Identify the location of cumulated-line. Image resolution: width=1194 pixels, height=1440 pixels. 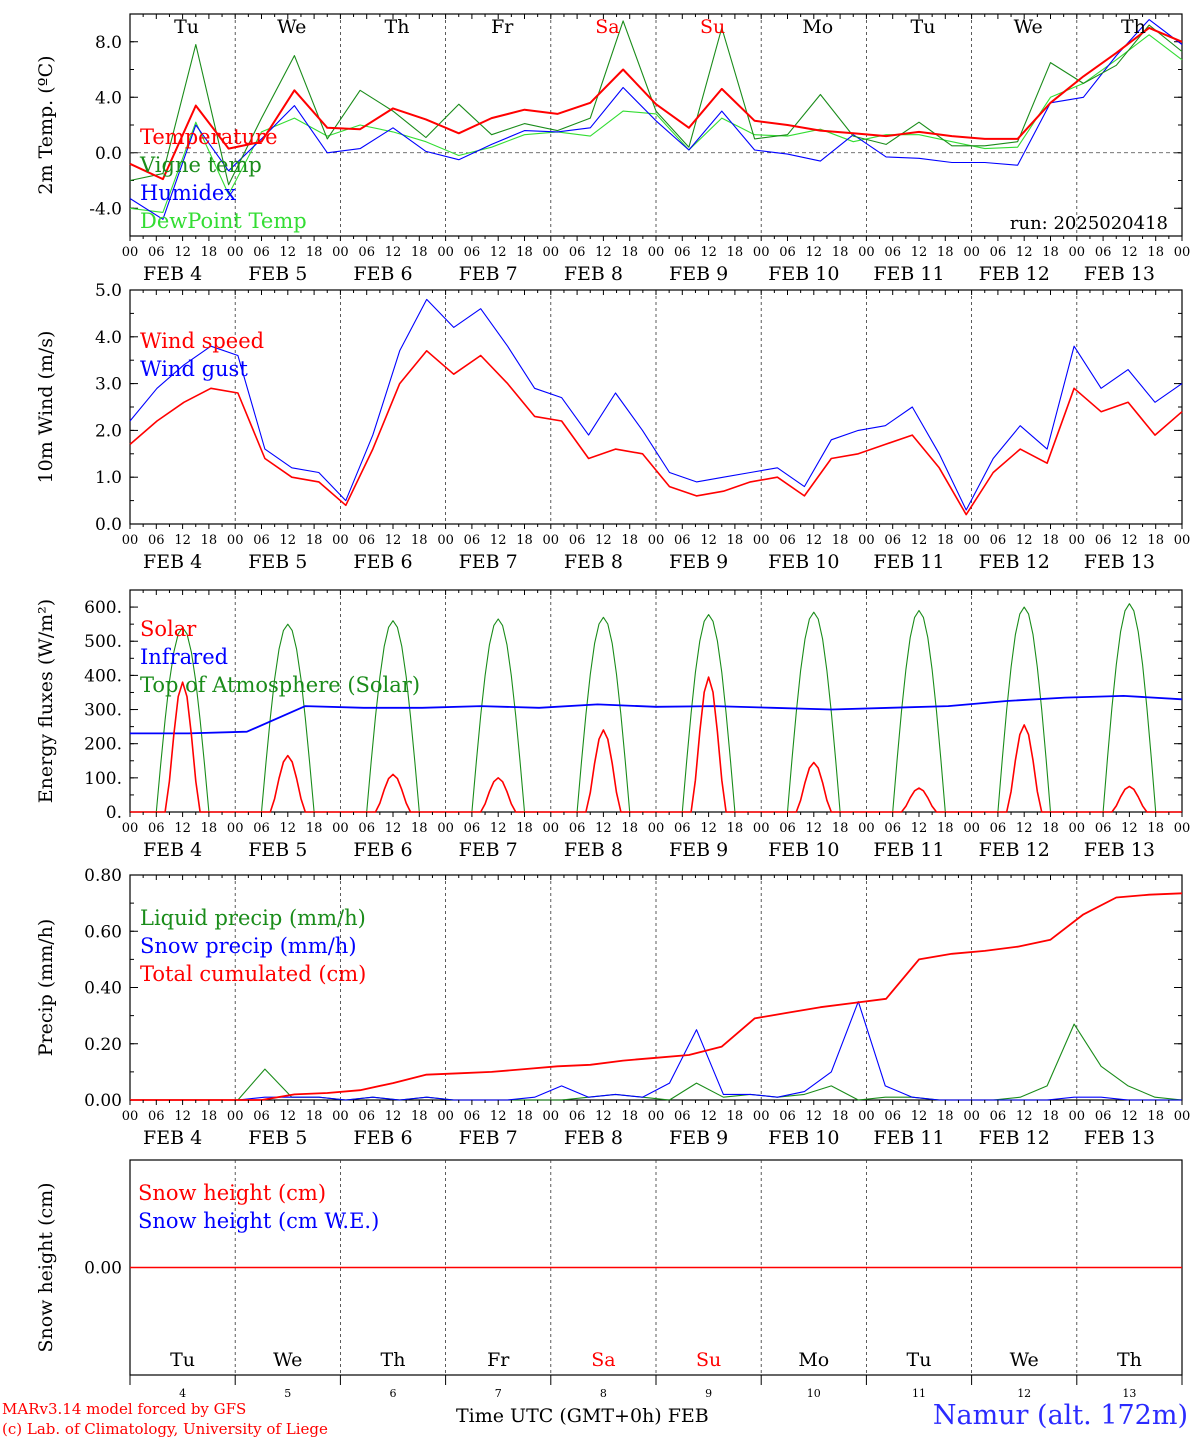
(656, 996).